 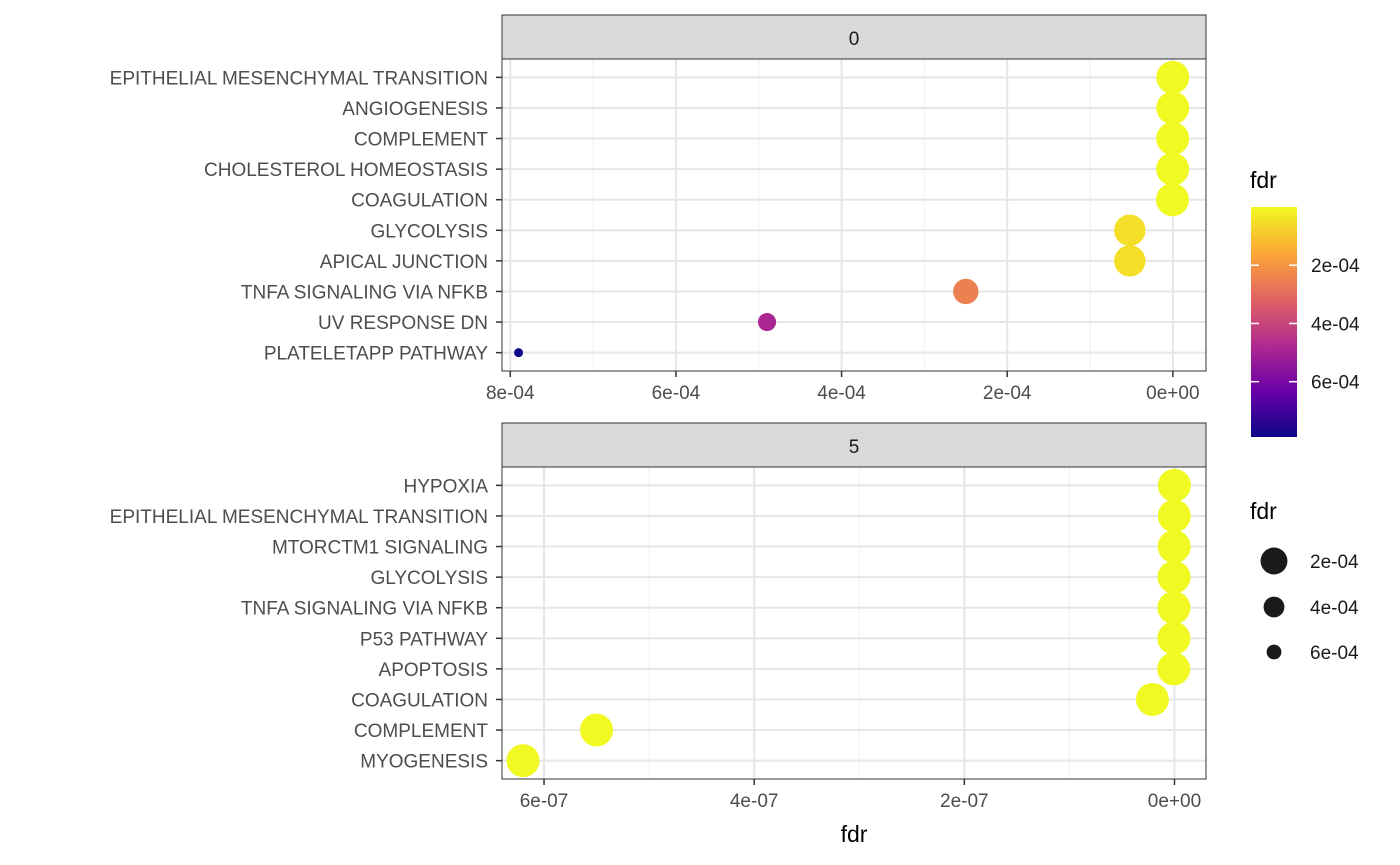 I want to click on category-label: APOPTOSIS, so click(x=433, y=670).